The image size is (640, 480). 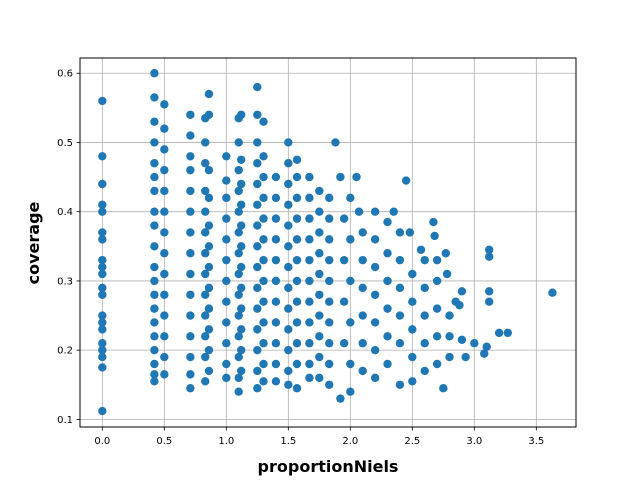 I want to click on y-tick-label: 0.6, so click(x=65, y=74).